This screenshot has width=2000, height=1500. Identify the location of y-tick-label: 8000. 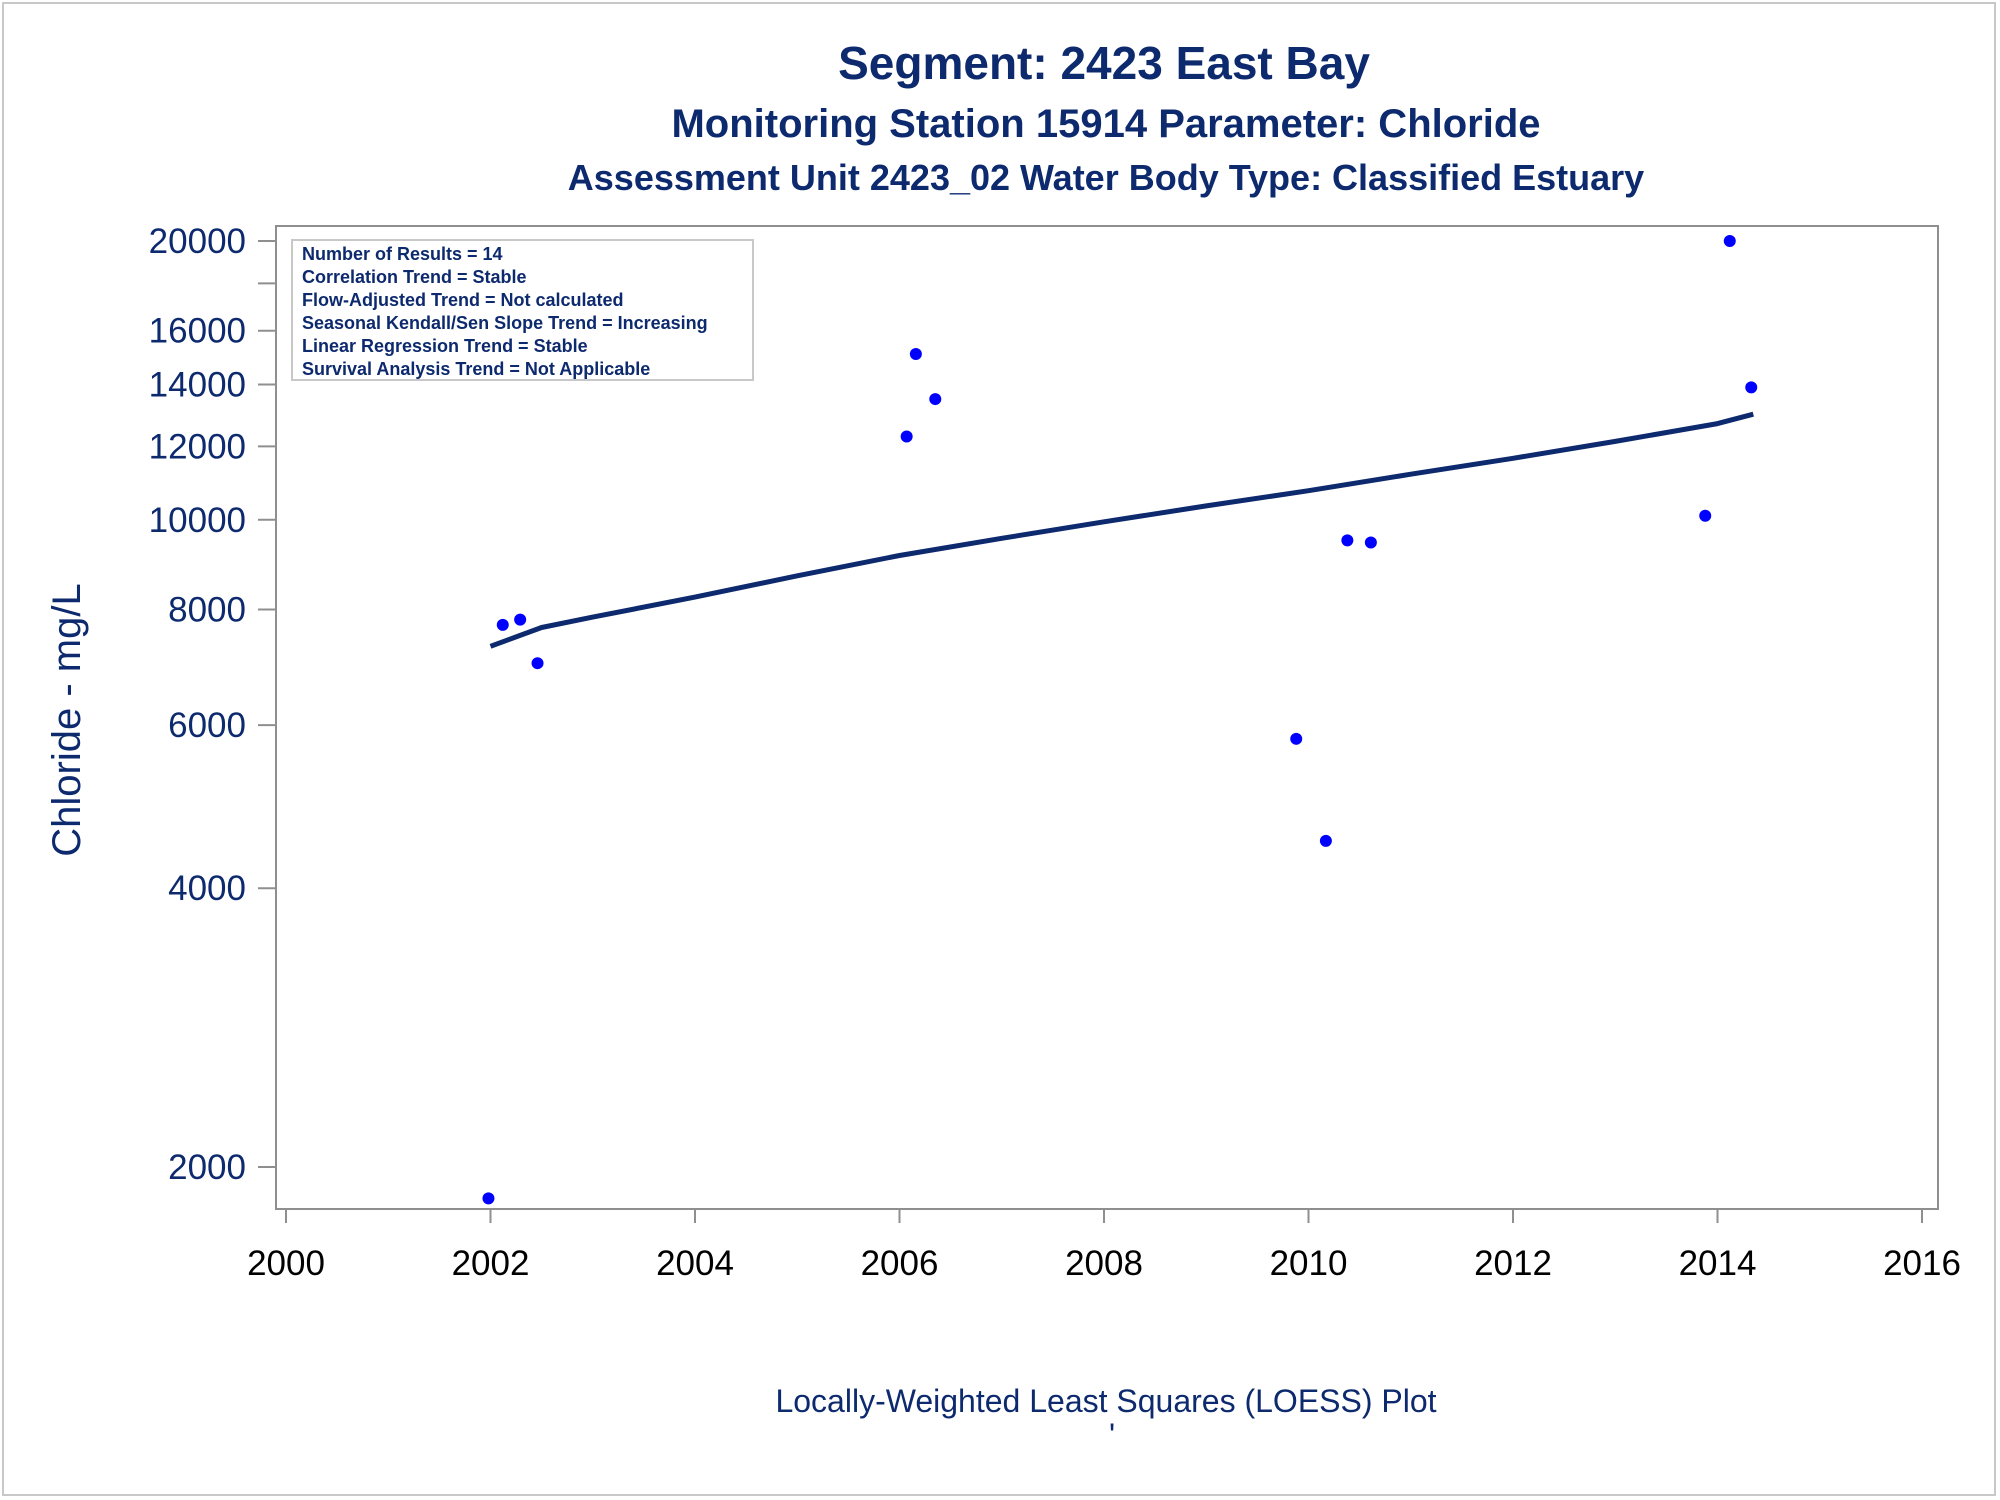
(207, 609).